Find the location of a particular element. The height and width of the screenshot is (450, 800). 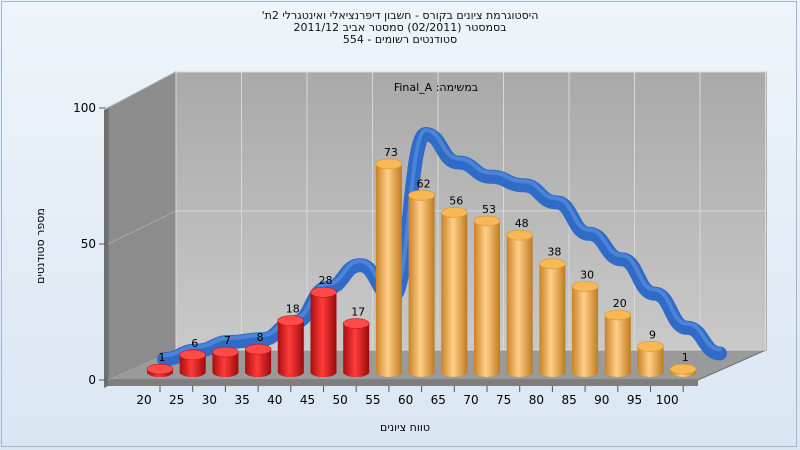

data-label: 7 is located at coordinates (227, 340).